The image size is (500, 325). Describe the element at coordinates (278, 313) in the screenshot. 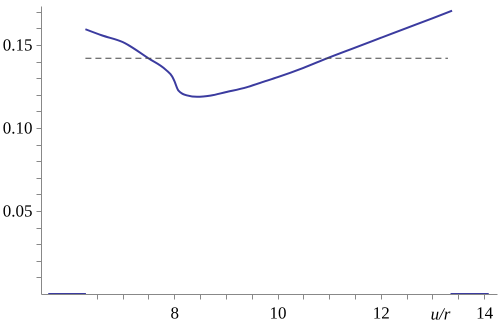

I see `x-tick-label: 10` at that location.